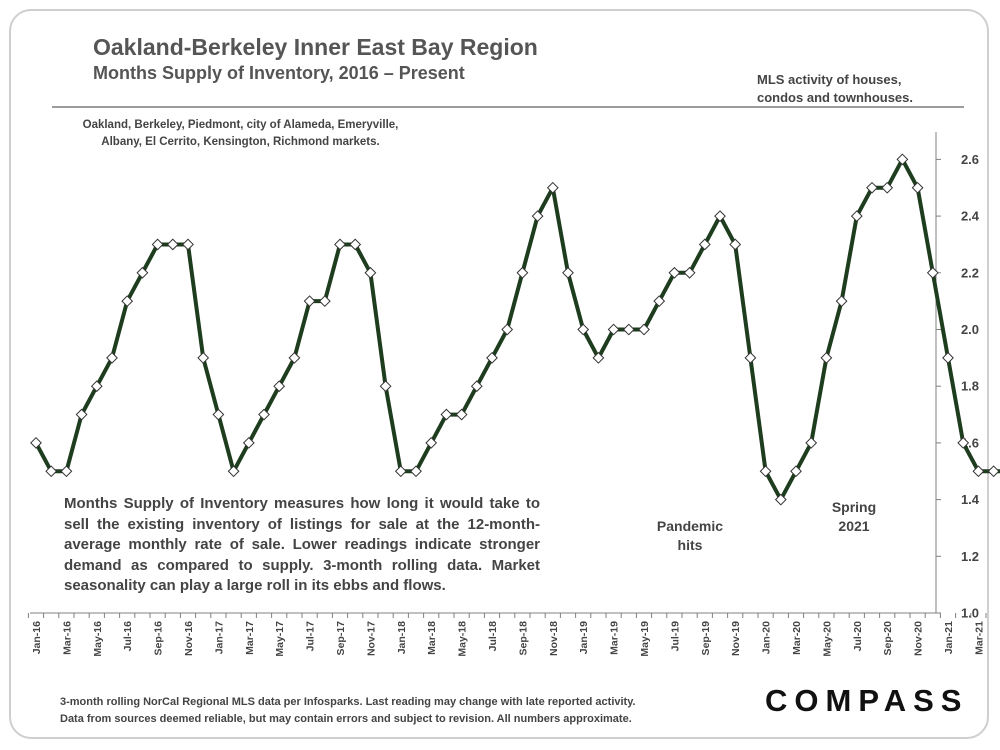 This screenshot has width=1000, height=750. Describe the element at coordinates (970, 613) in the screenshot. I see `y-tick-label: 1.0` at that location.